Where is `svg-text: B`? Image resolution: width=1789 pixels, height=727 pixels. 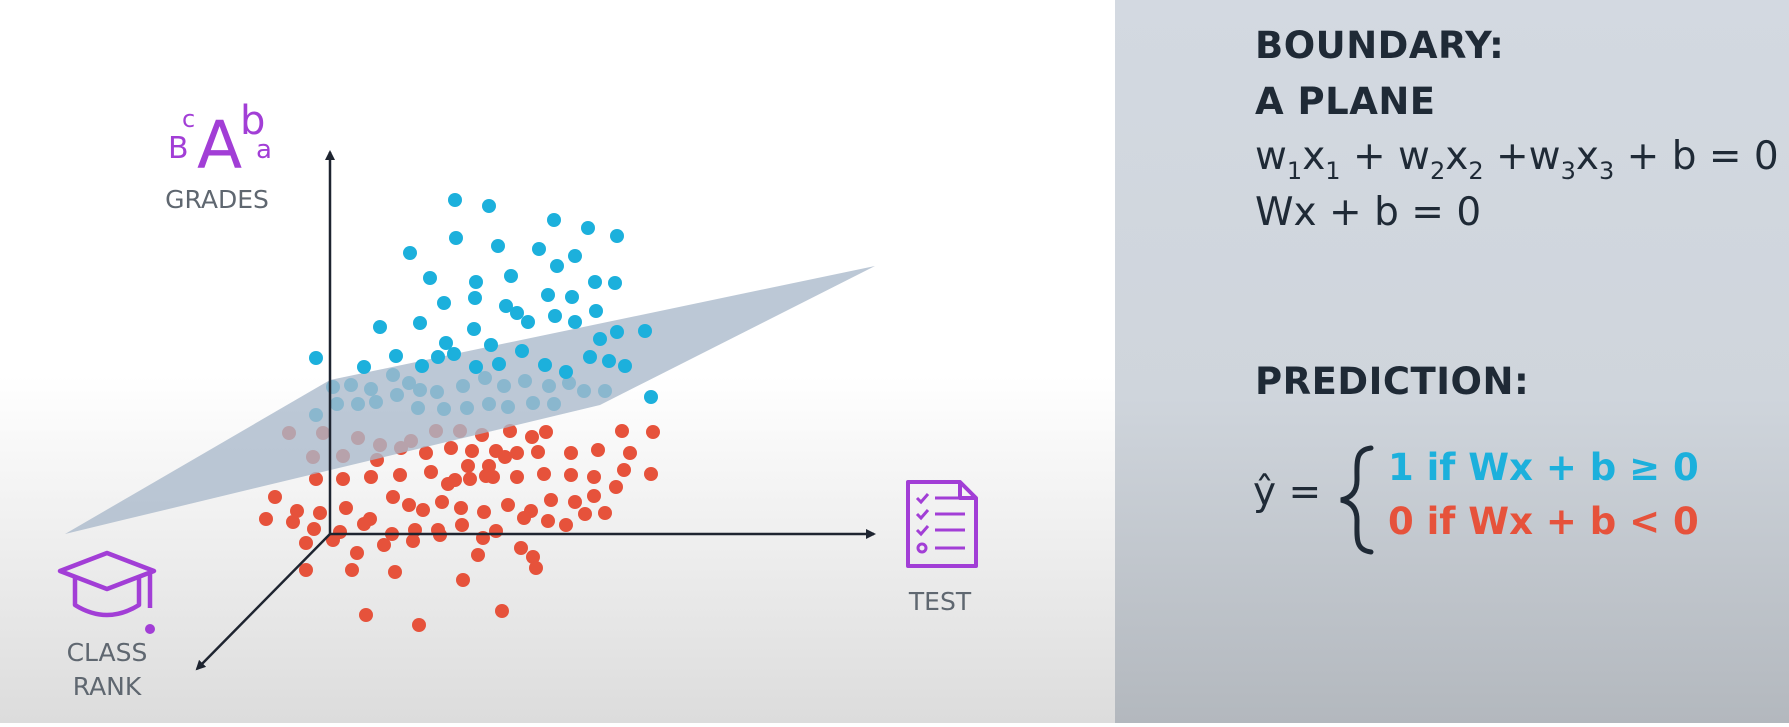 svg-text: B is located at coordinates (178, 148).